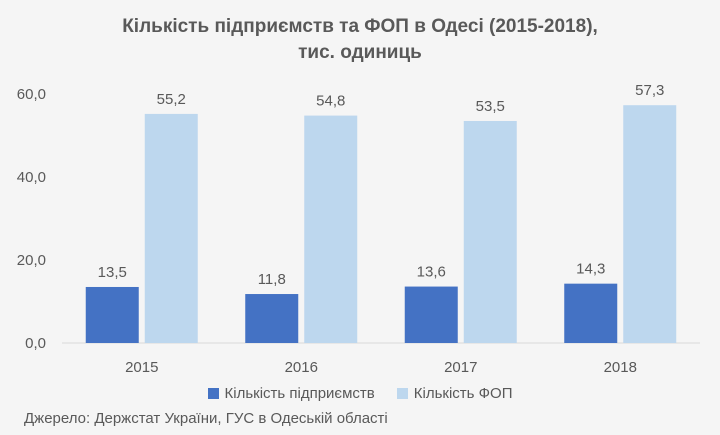 The height and width of the screenshot is (435, 720). I want to click on x-tick-label: 2016, so click(301, 367).